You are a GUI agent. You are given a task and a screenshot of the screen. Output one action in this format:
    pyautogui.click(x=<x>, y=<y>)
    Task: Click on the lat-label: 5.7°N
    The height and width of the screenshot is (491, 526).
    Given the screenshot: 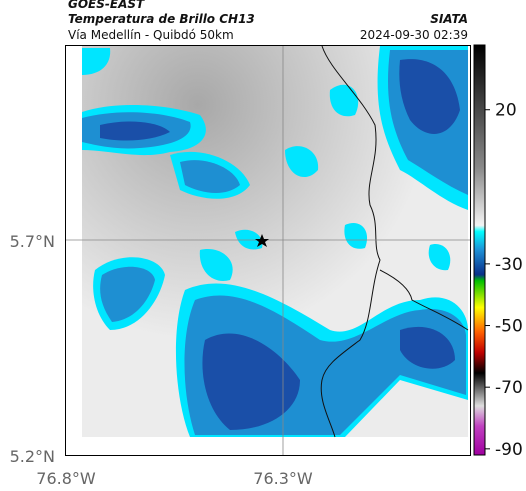 What is the action you would take?
    pyautogui.click(x=32, y=241)
    